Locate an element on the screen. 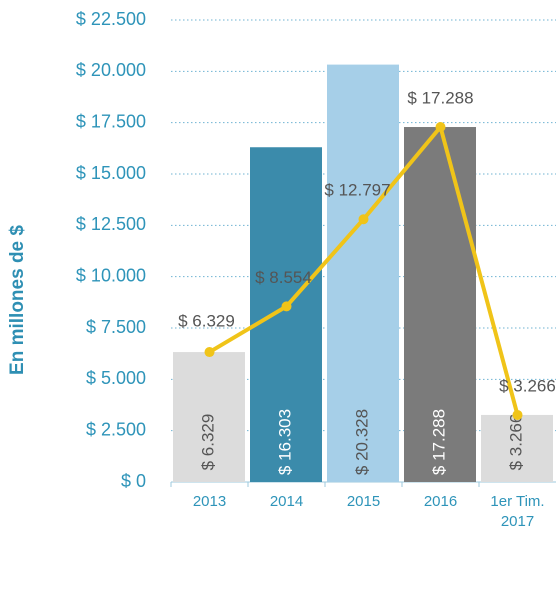 Image resolution: width=556 pixels, height=600 pixels. x-tick-label: 1er Tim. 2017 is located at coordinates (517, 511).